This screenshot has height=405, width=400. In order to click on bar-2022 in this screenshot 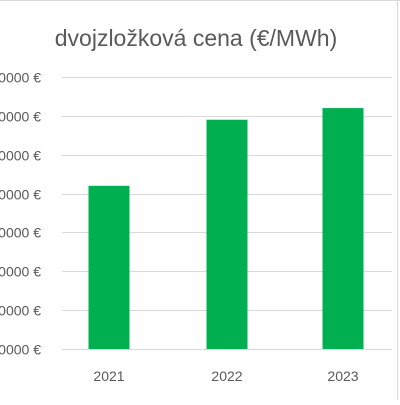, I will do `click(227, 234)`.